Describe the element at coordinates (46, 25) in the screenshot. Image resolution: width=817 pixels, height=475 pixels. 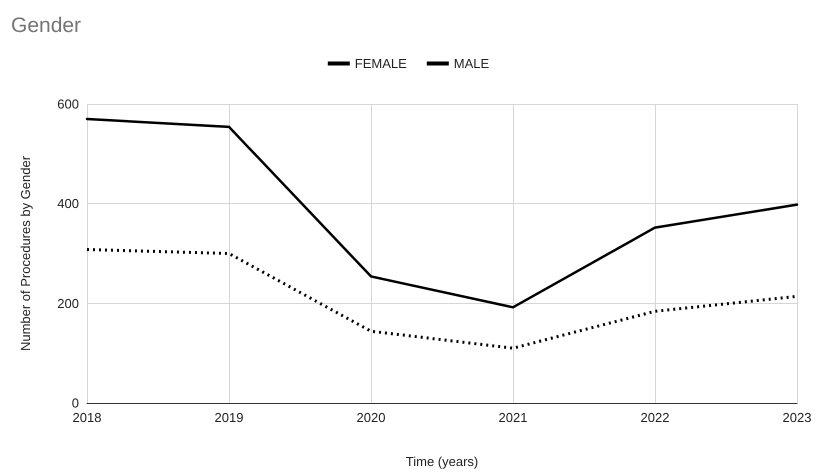
I see `chart-title: Gender` at that location.